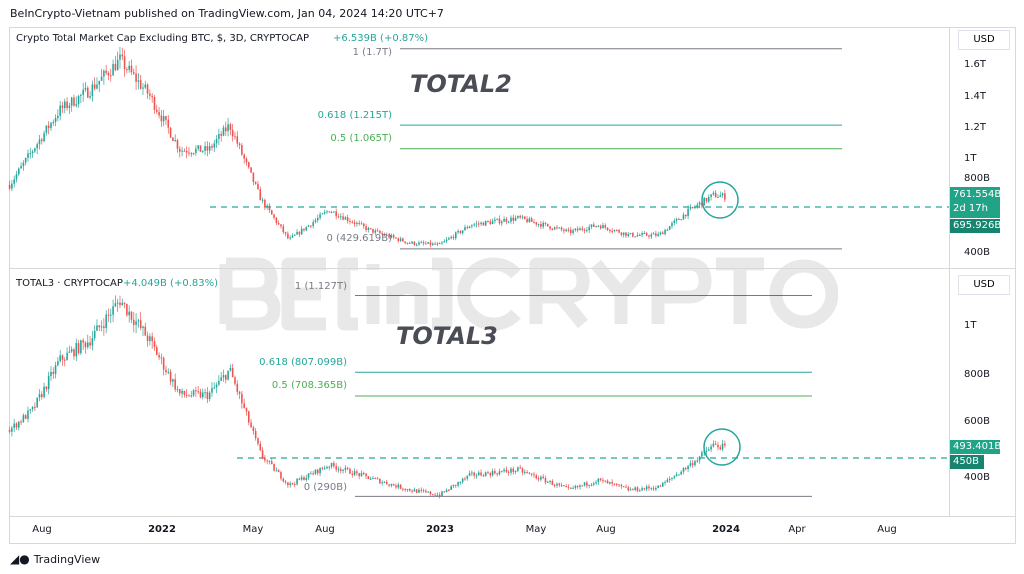 The height and width of the screenshot is (574, 1024). I want to click on price-axis-border, so click(949, 271).